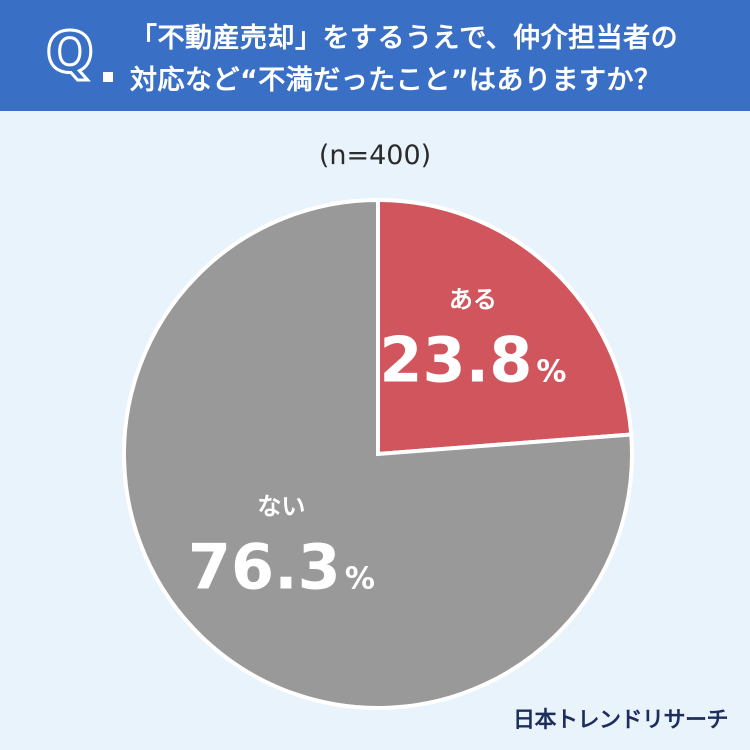  I want to click on brand-logo: 日本トレンドリサーチ, so click(620, 720).